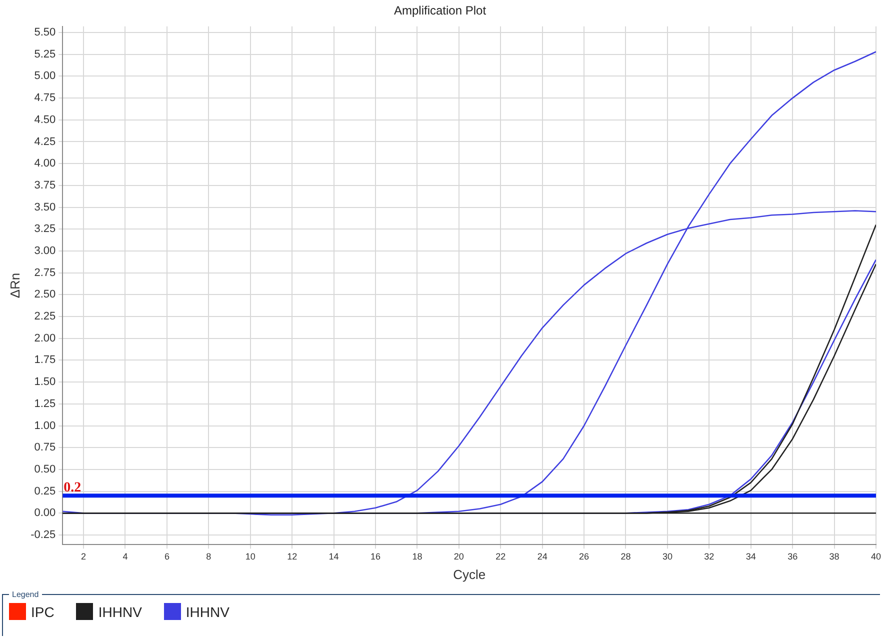 This screenshot has height=640, width=884. What do you see at coordinates (45, 54) in the screenshot?
I see `y-tick-label: 5.25` at bounding box center [45, 54].